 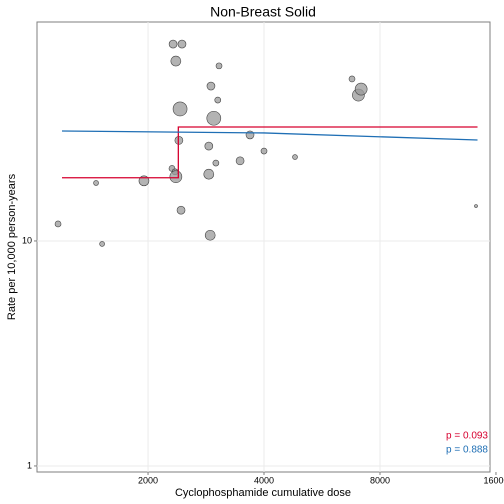 I want to click on x-axis-title: Cyclophosphamide cumulative dose, so click(x=263, y=493).